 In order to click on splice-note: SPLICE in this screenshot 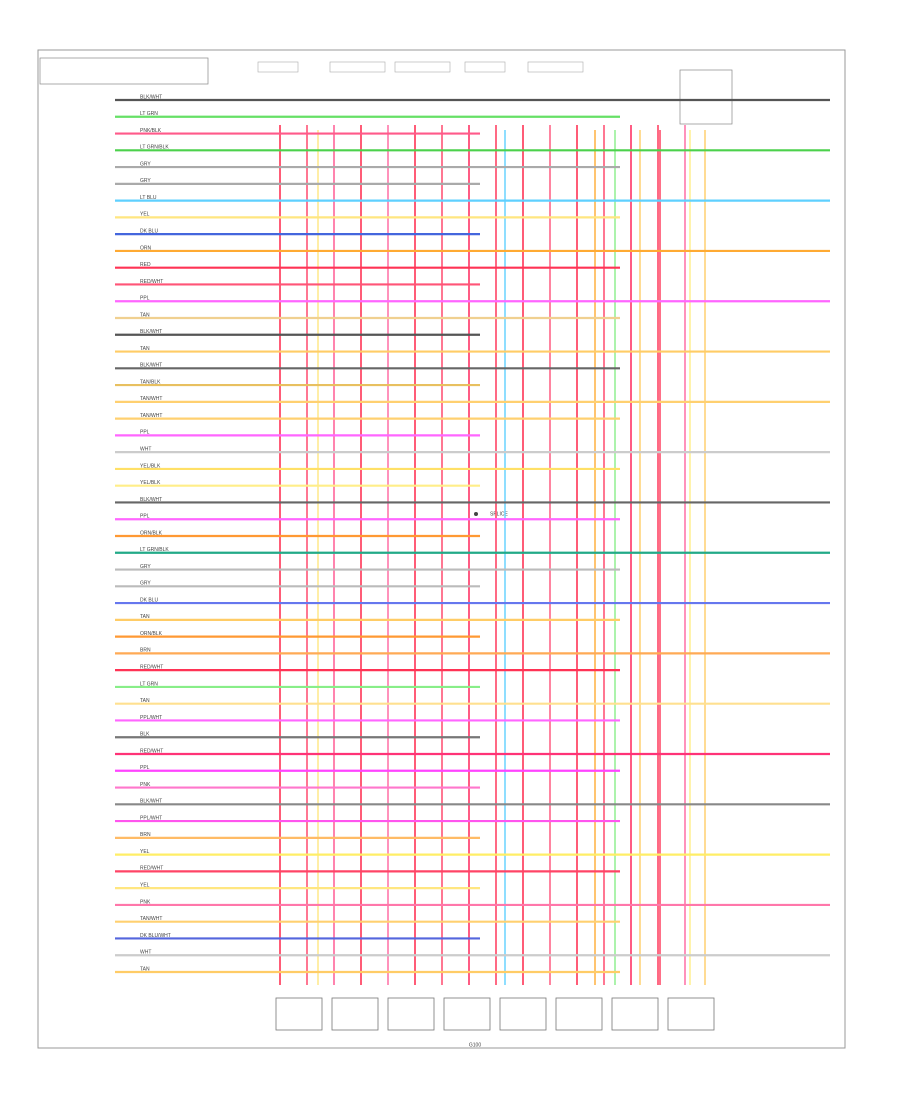, I will do `click(499, 514)`.